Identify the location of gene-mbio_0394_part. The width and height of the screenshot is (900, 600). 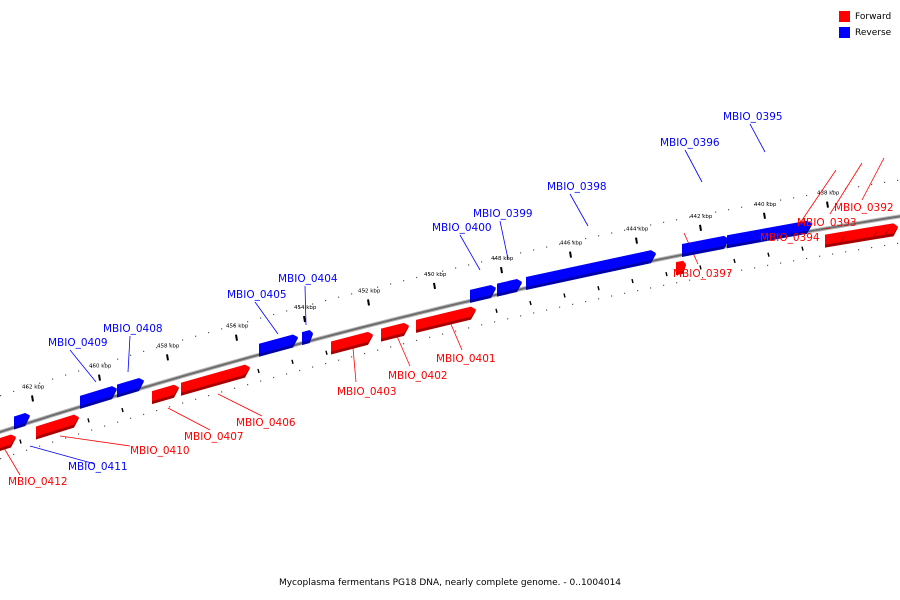
(835, 238).